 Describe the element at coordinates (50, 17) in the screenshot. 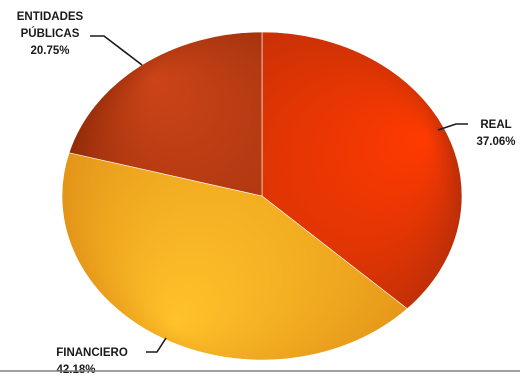

I see `slice-label-entidades-publicas-line1: ENTIDADES` at that location.